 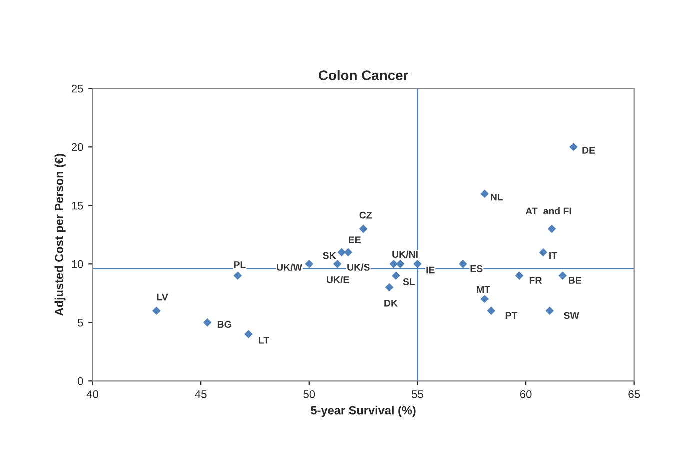 I want to click on y-tick-label: 5, so click(x=81, y=323).